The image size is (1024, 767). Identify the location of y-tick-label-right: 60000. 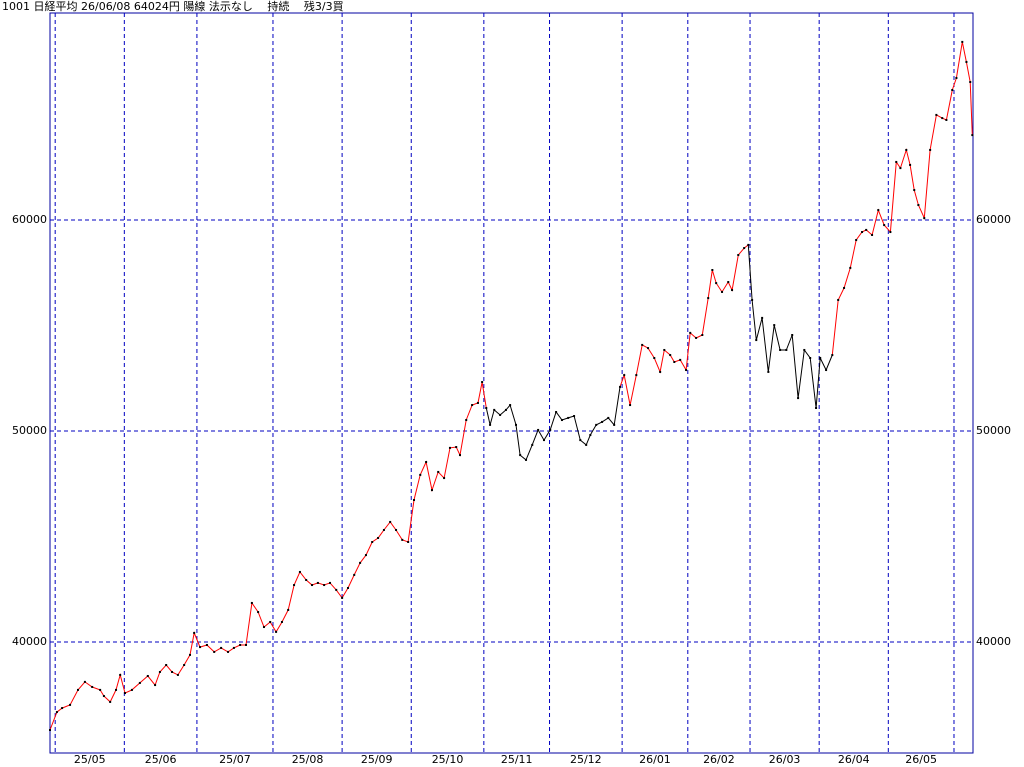
(993, 219).